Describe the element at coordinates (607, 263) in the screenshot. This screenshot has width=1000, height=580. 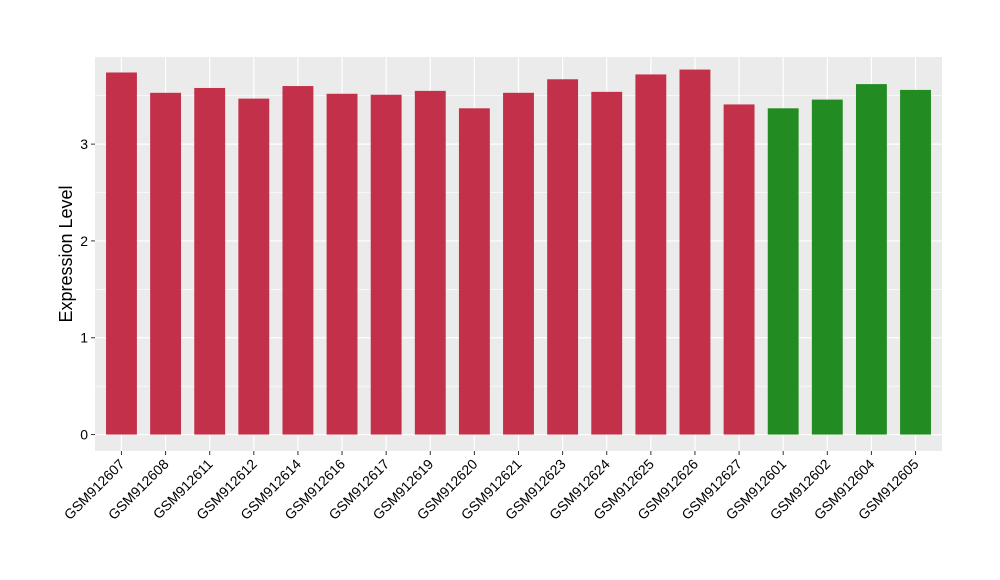
I see `bar-GSM912624` at that location.